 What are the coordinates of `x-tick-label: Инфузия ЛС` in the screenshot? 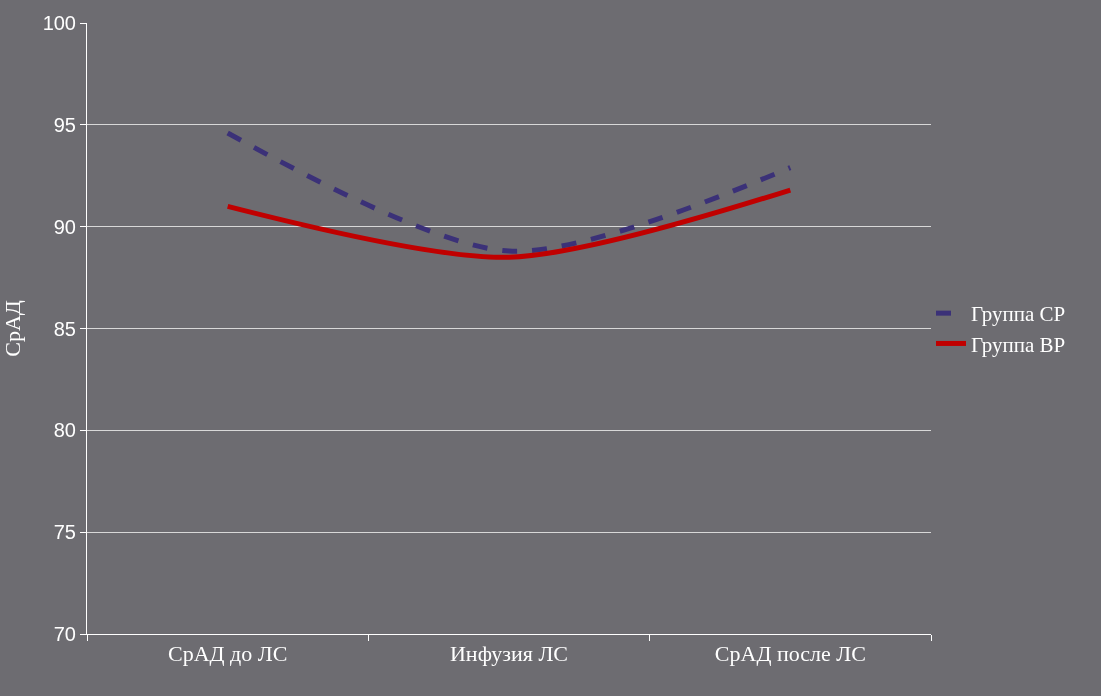 It's located at (509, 654).